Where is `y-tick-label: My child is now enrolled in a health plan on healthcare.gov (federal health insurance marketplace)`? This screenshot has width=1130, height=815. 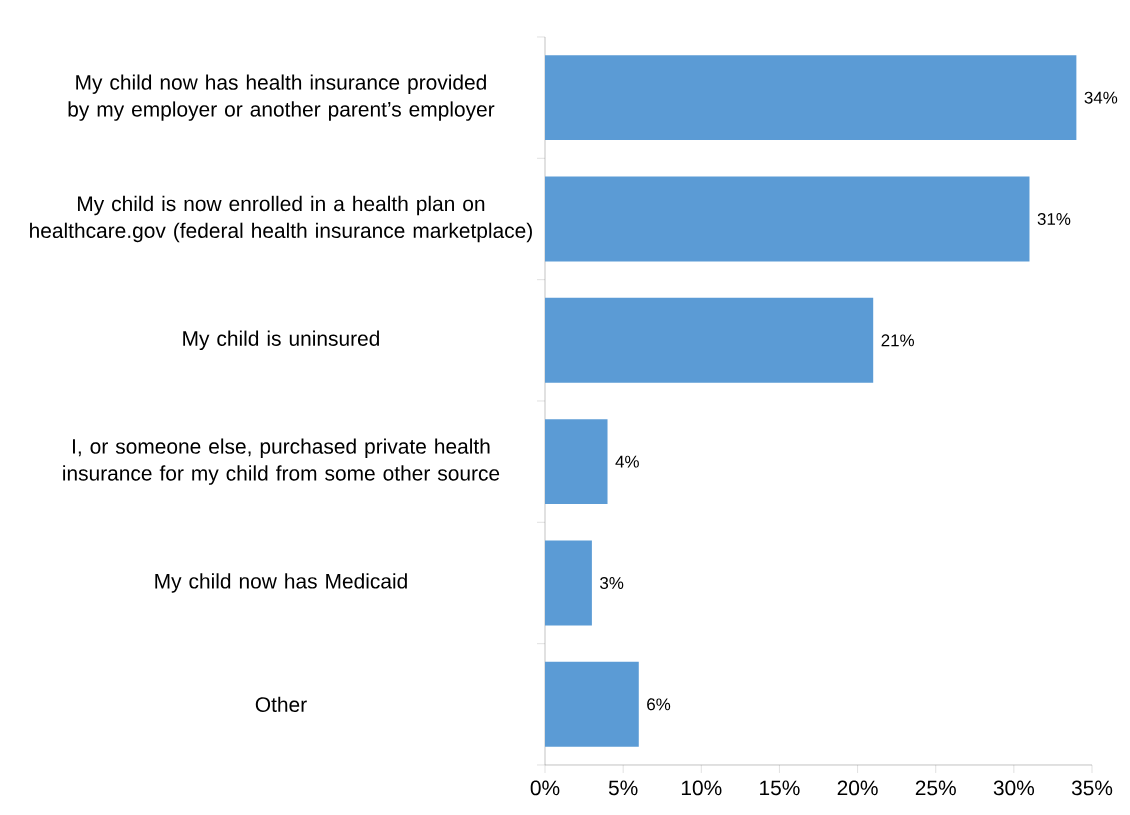
y-tick-label: My child is now enrolled in a health plan on healthcare.gov (federal health insurance marketplace) is located at coordinates (281, 219).